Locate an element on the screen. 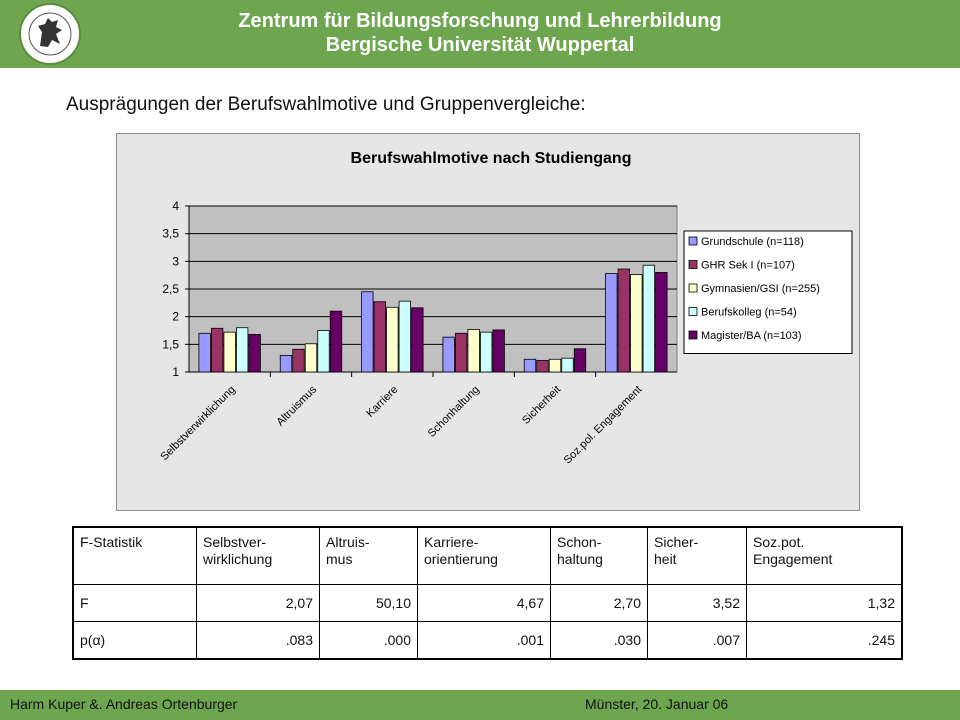 The image size is (960, 720). footer-authors: Harm Kuper &. Andreas Ortenburger is located at coordinates (124, 704).